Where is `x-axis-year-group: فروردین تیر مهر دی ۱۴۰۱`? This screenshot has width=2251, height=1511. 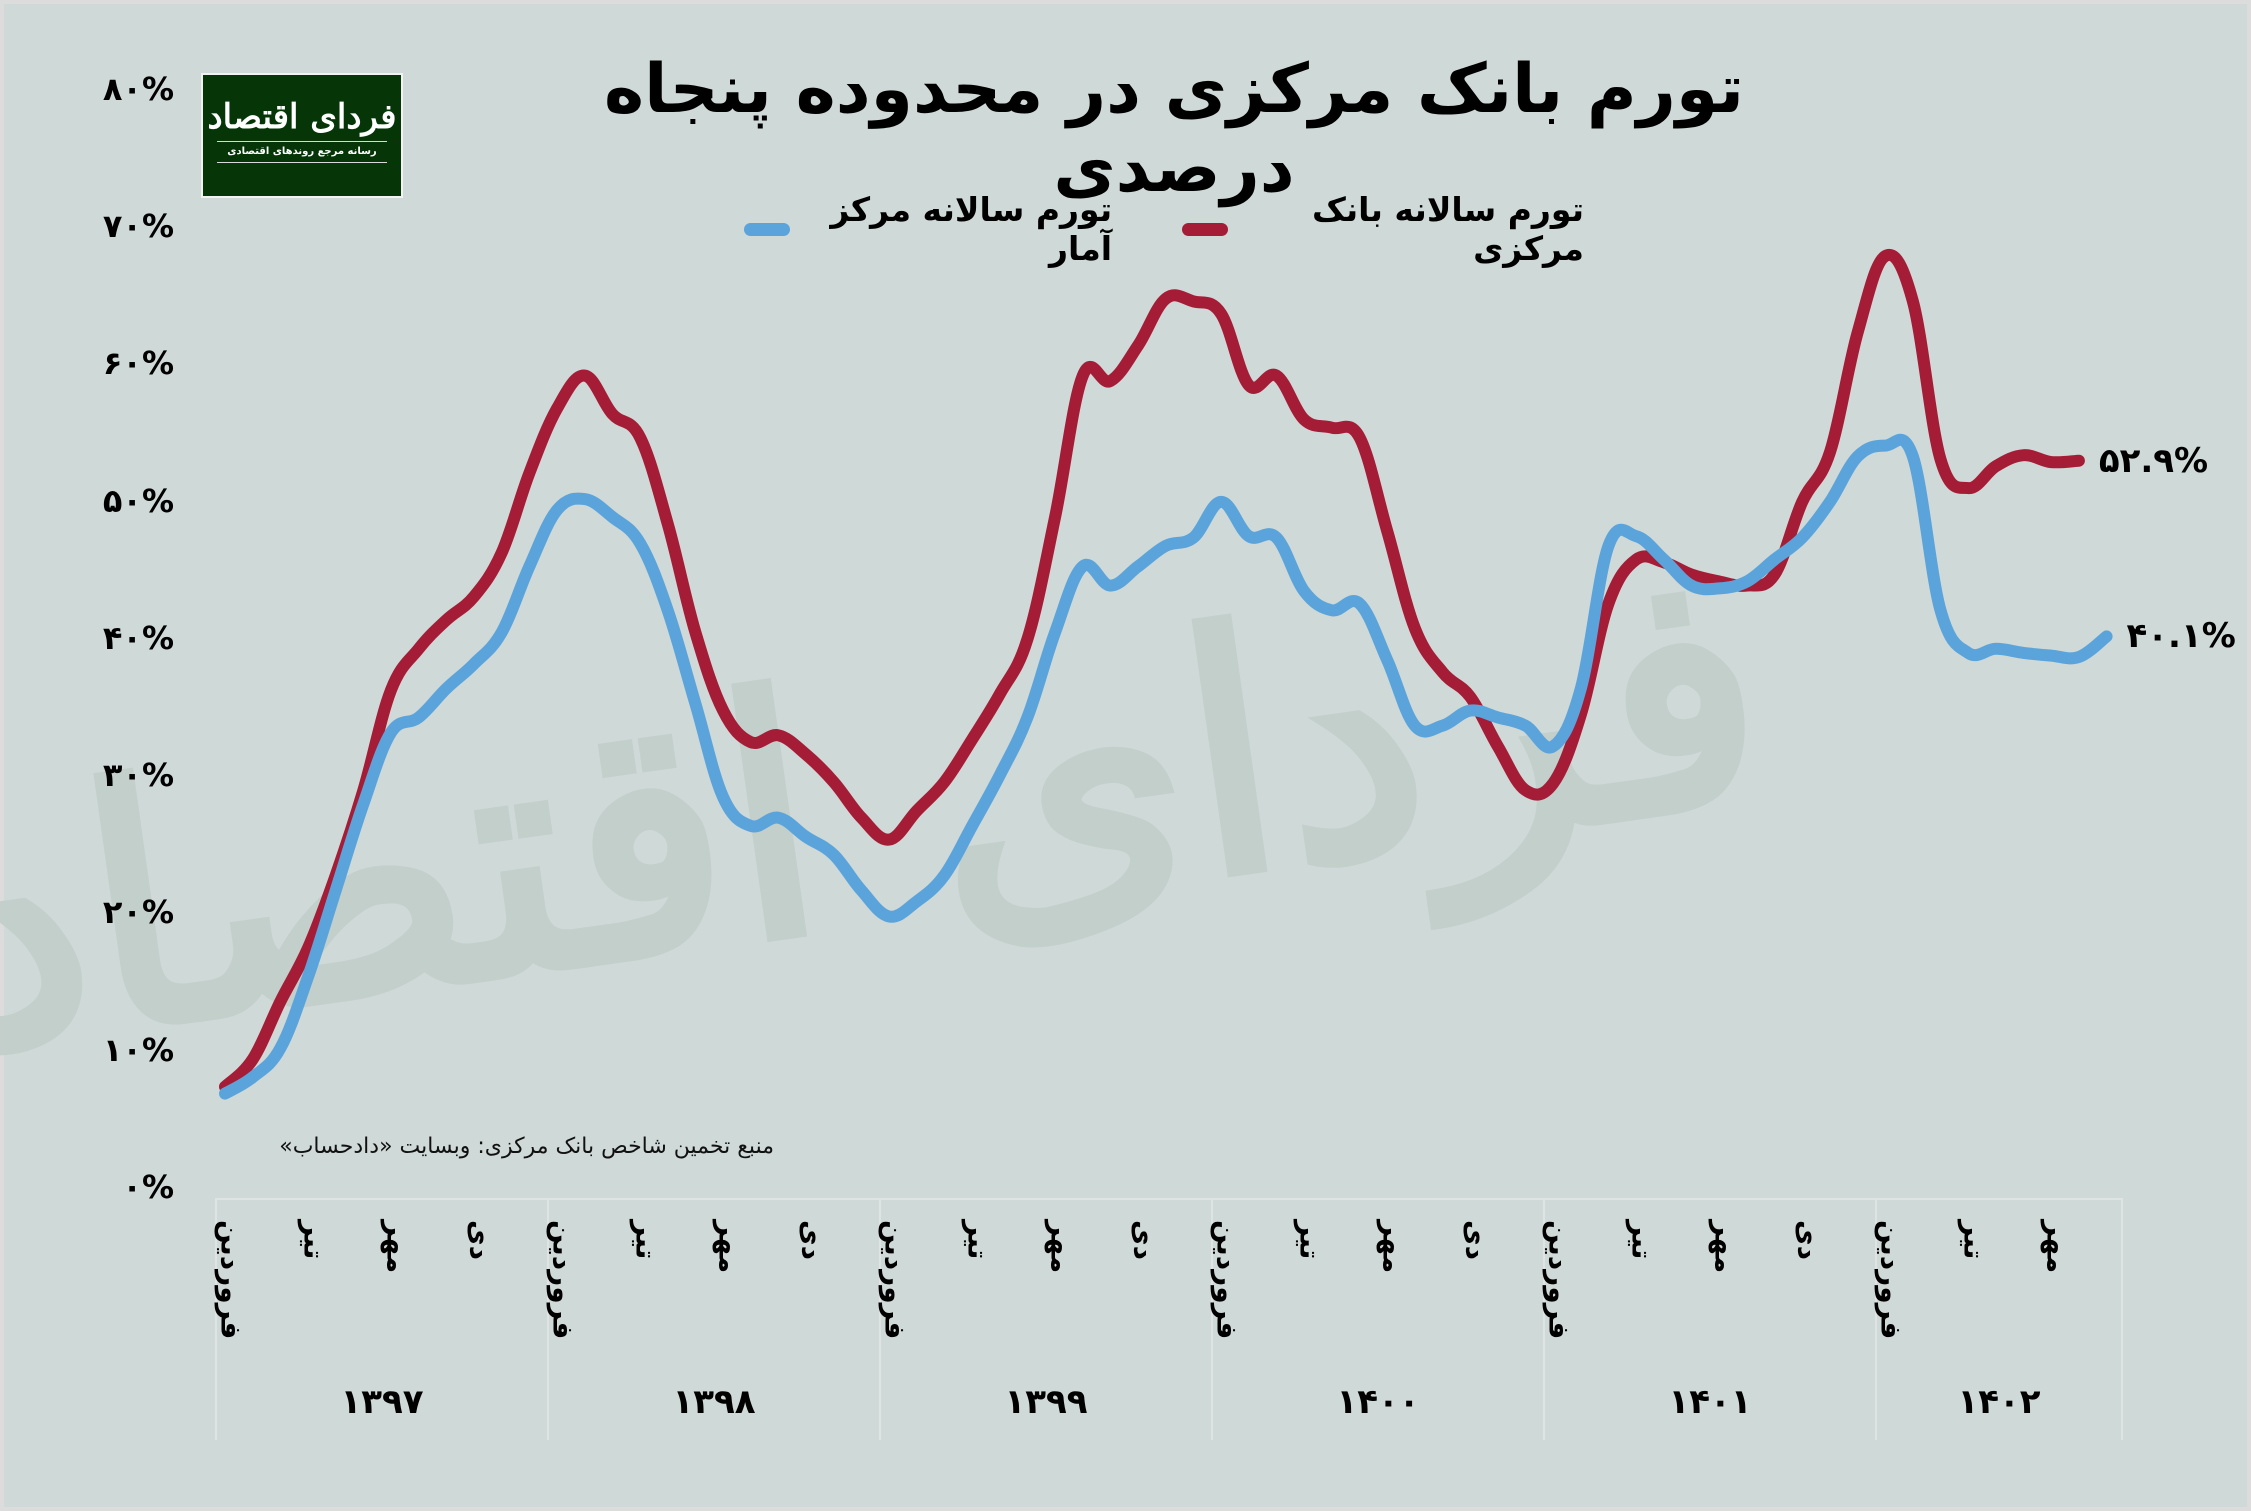
x-axis-year-group: فروردین تیر مهر دی ۱۴۰۱ is located at coordinates (1709, 1320).